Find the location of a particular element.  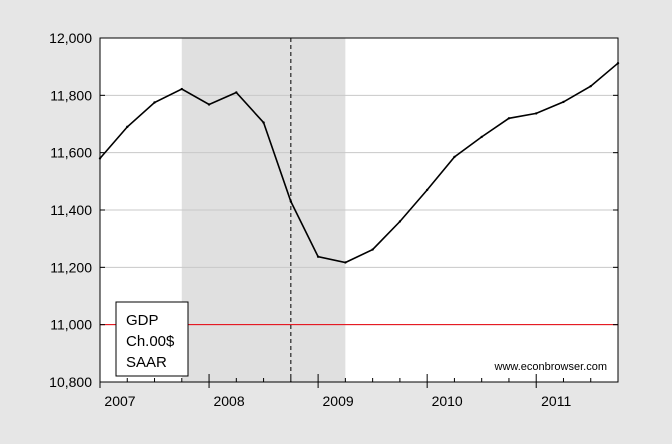

y-tick-label-11400: 11,400 is located at coordinates (71, 210).